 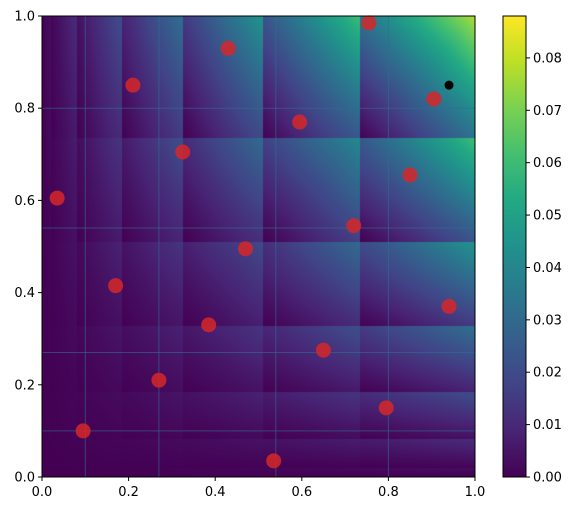 I want to click on y-tick-label: 0.8, so click(x=24, y=109).